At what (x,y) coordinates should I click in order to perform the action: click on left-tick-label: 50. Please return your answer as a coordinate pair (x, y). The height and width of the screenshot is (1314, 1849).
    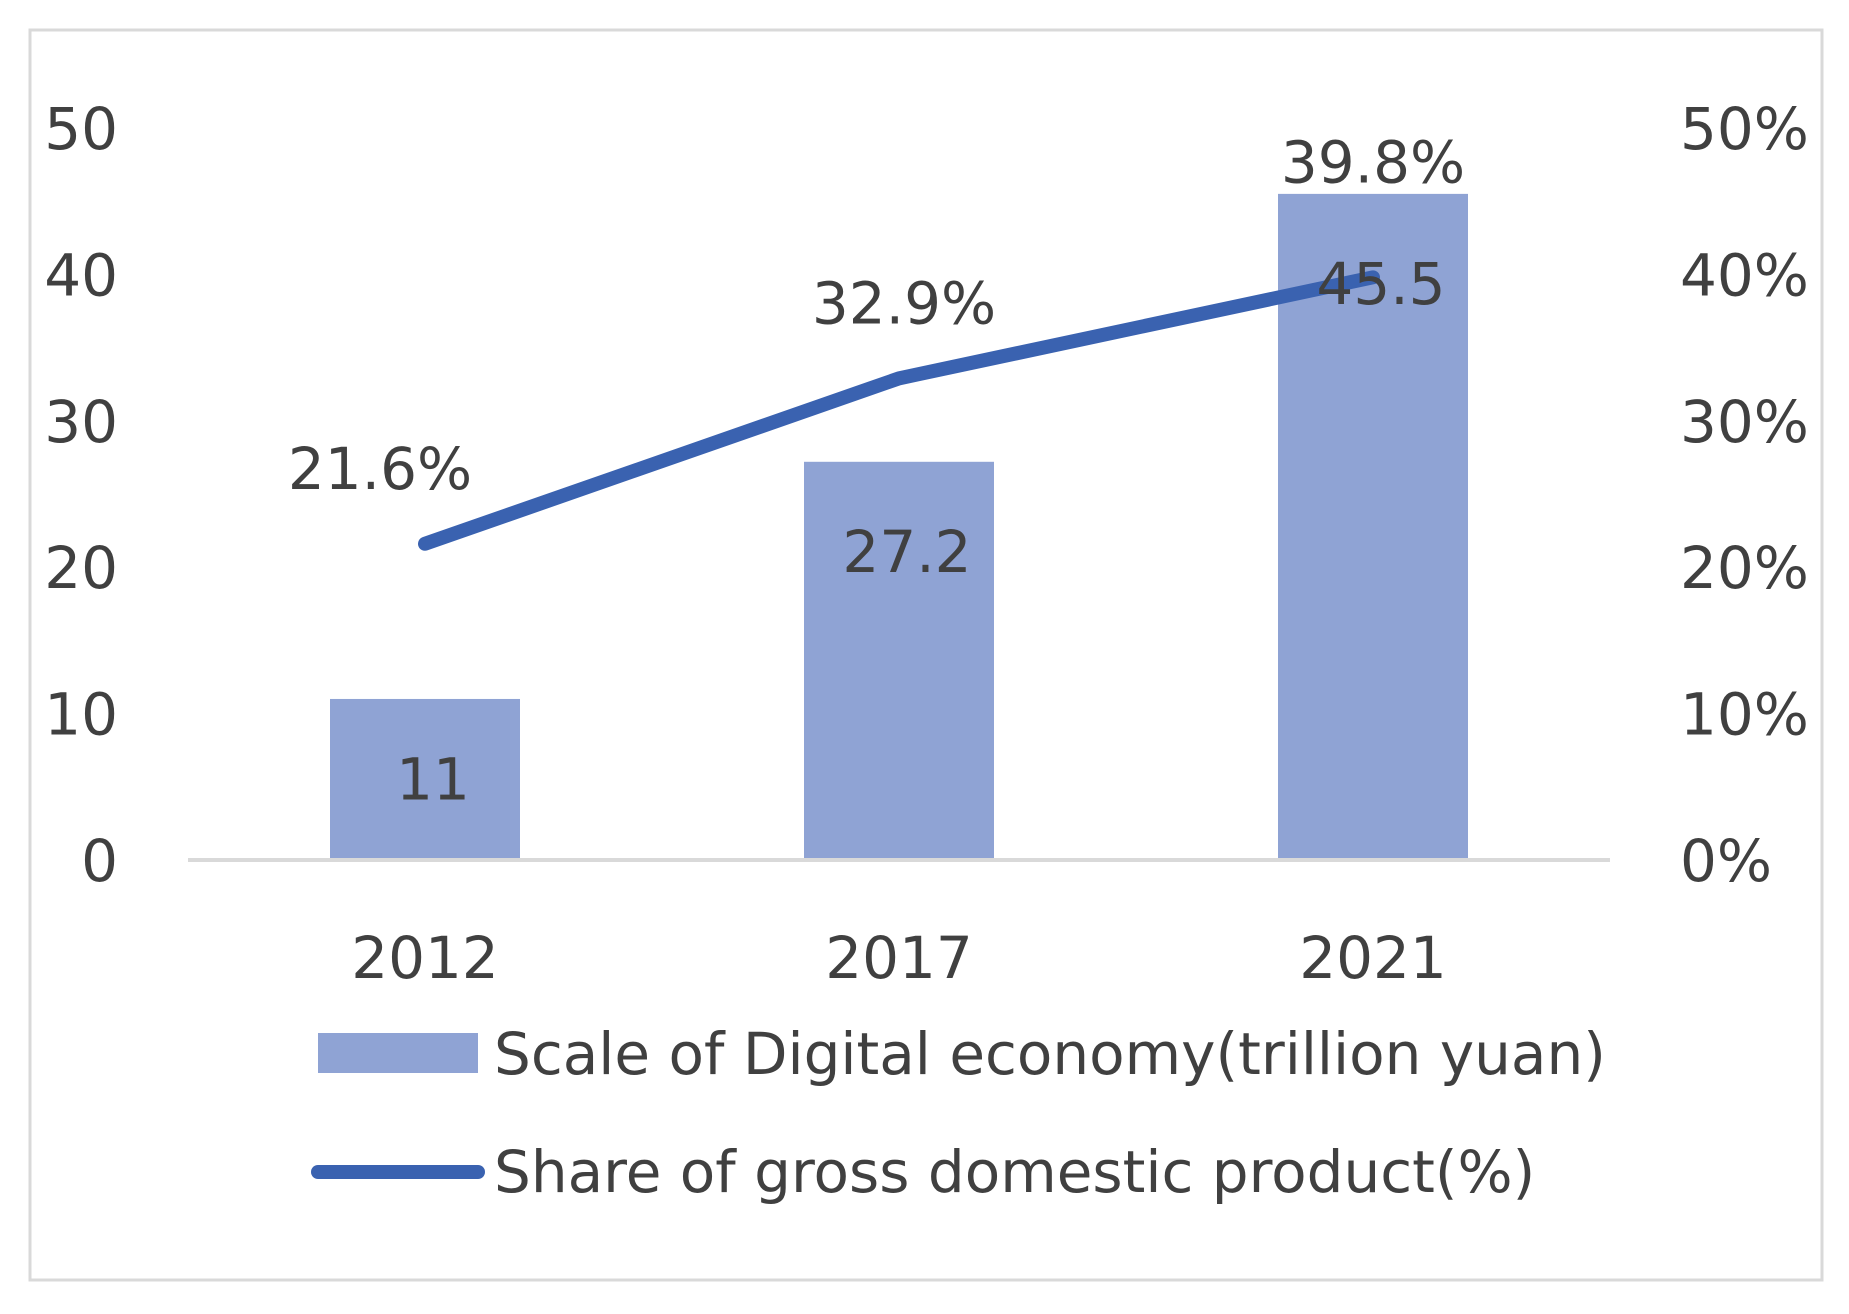
    Looking at the image, I should click on (81, 129).